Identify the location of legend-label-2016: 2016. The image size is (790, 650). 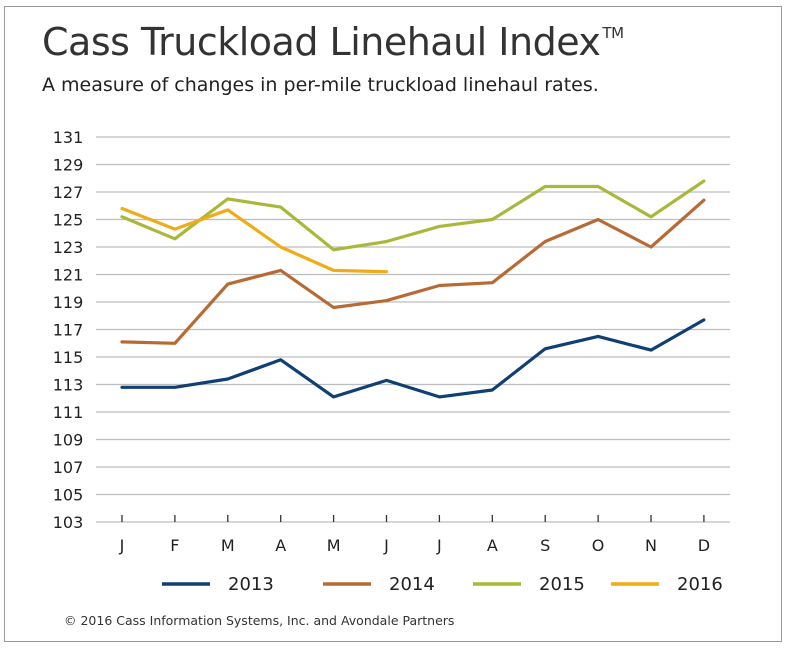
(700, 584).